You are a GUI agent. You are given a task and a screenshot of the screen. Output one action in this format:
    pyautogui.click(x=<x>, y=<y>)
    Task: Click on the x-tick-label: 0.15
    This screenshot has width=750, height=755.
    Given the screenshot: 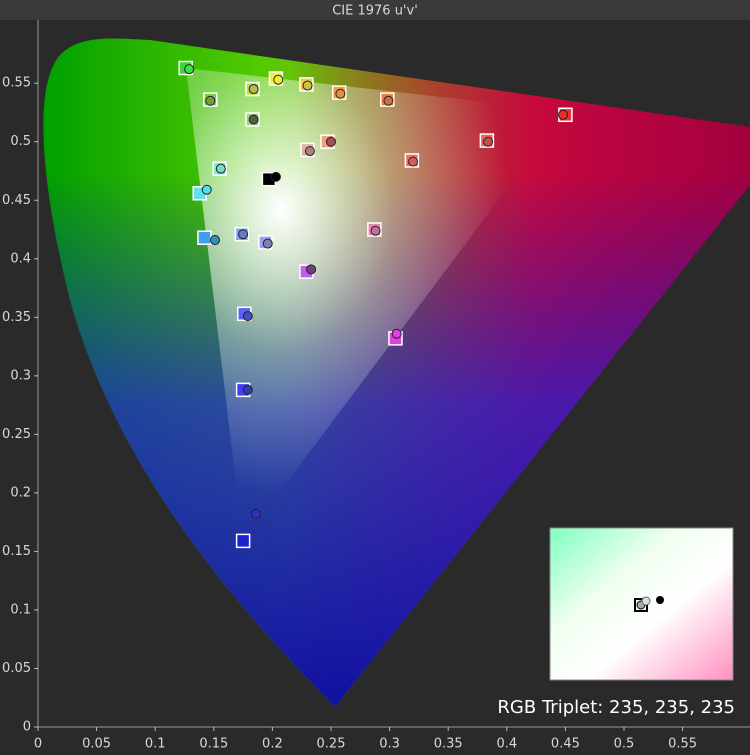 What is the action you would take?
    pyautogui.click(x=213, y=744)
    